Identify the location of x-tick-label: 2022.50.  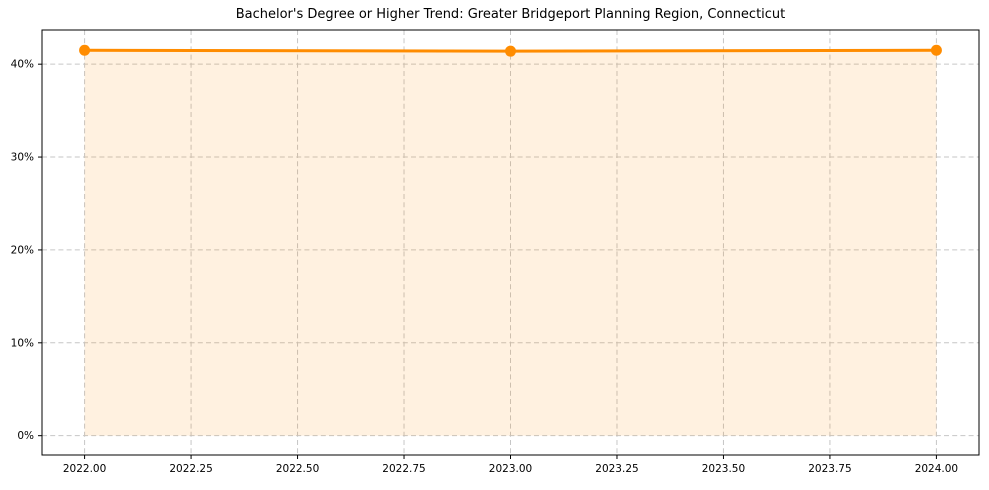
(297, 469).